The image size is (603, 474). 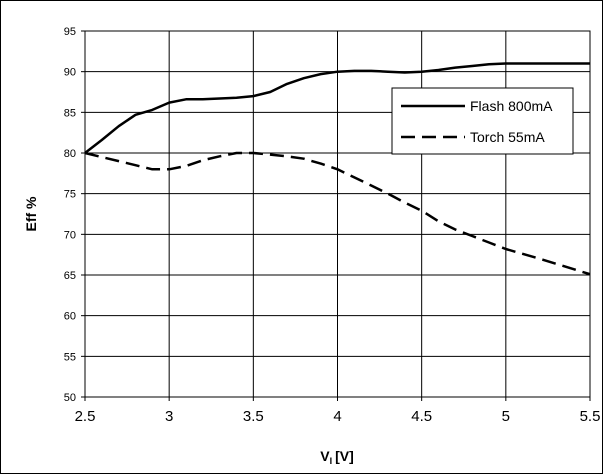 What do you see at coordinates (344, 456) in the screenshot?
I see `x-axis-title-unit: [V]` at bounding box center [344, 456].